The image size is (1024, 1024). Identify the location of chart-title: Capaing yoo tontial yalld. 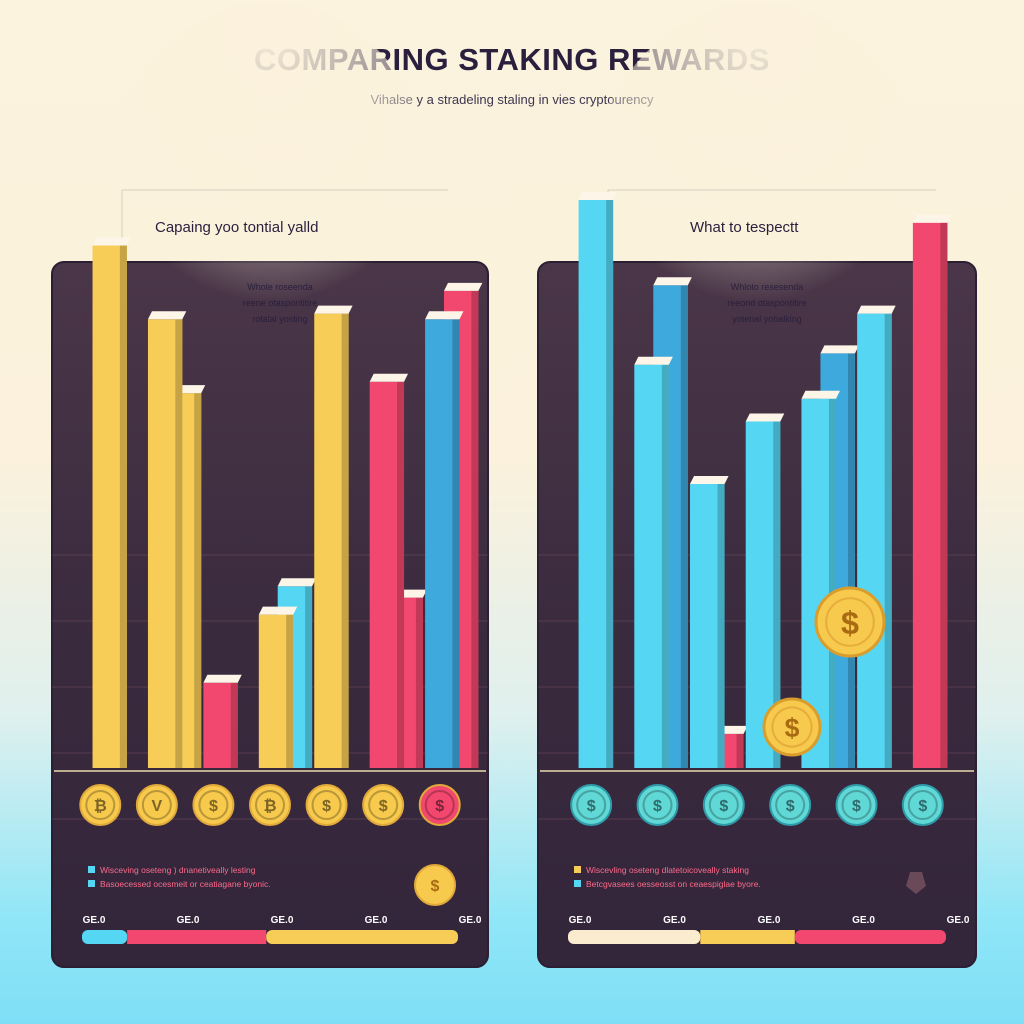
(236, 227).